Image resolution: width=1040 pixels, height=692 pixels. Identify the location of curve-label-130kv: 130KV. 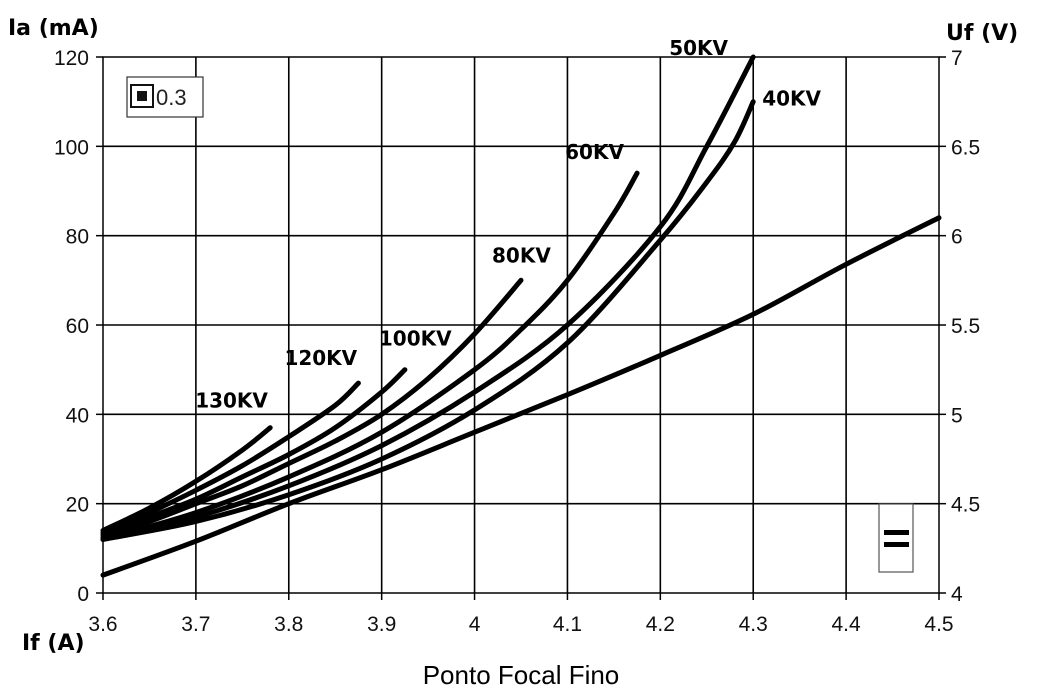
(231, 401).